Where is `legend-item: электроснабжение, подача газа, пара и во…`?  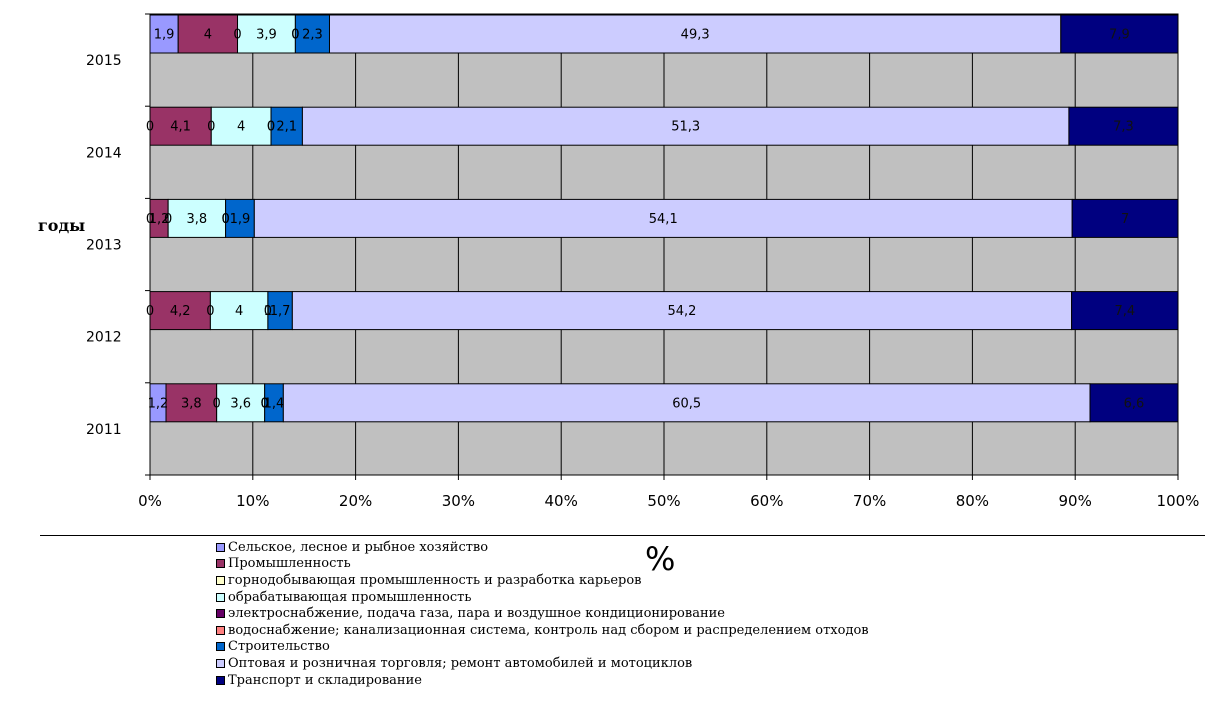
legend-item: электроснабжение, подача газа, пара и во… is located at coordinates (542, 613).